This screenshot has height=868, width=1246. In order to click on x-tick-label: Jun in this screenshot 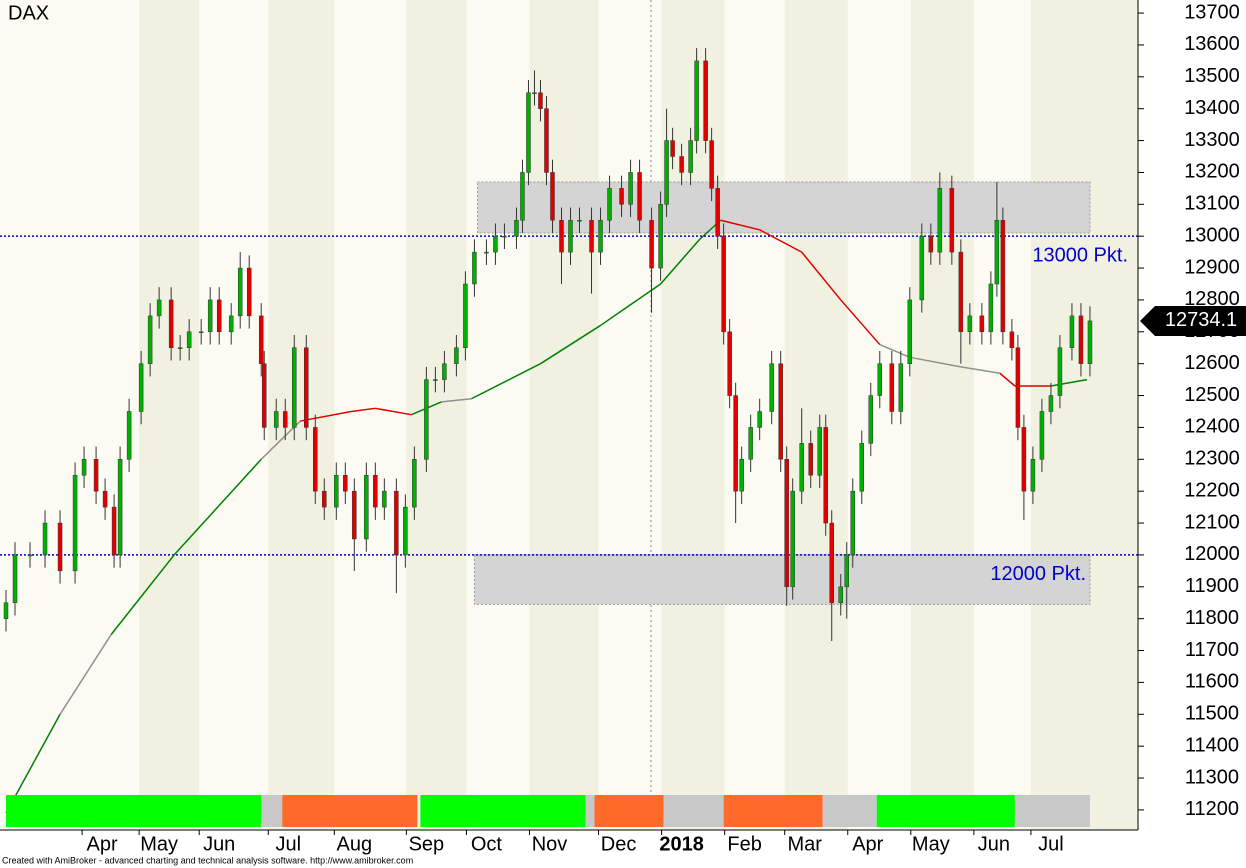, I will do `click(994, 844)`.